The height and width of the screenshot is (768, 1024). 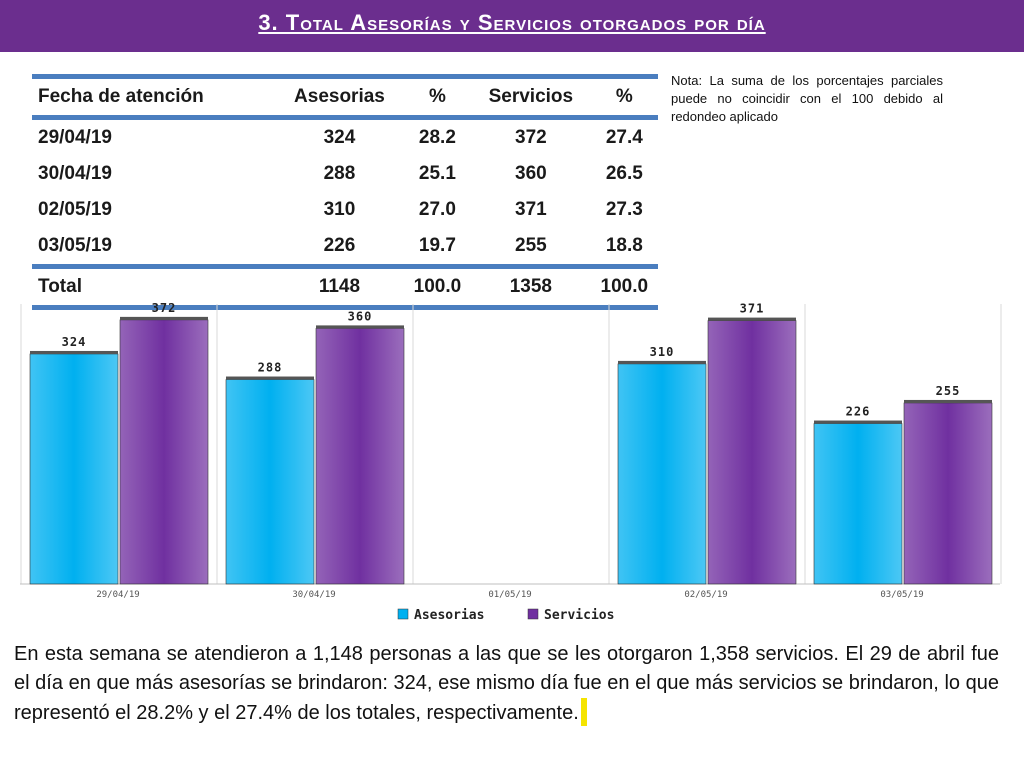 What do you see at coordinates (531, 245) in the screenshot?
I see `cell: 255` at bounding box center [531, 245].